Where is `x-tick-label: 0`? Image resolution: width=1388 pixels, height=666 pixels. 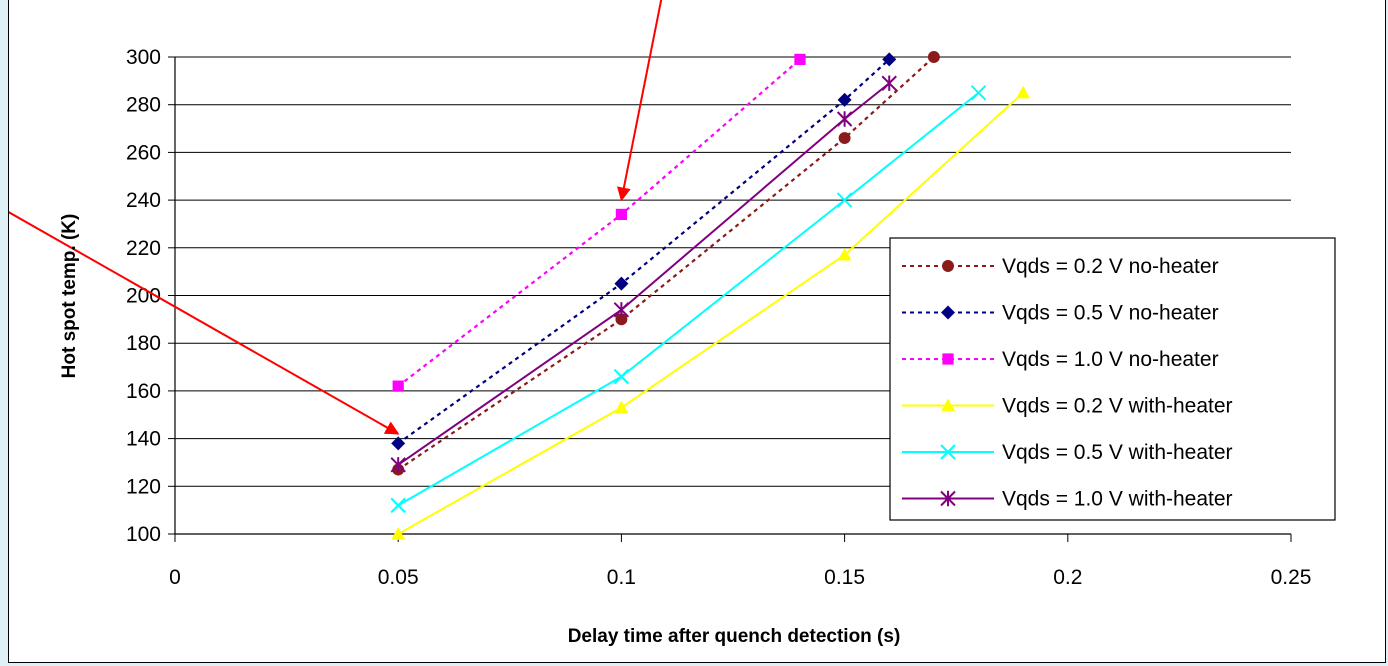 x-tick-label: 0 is located at coordinates (175, 577).